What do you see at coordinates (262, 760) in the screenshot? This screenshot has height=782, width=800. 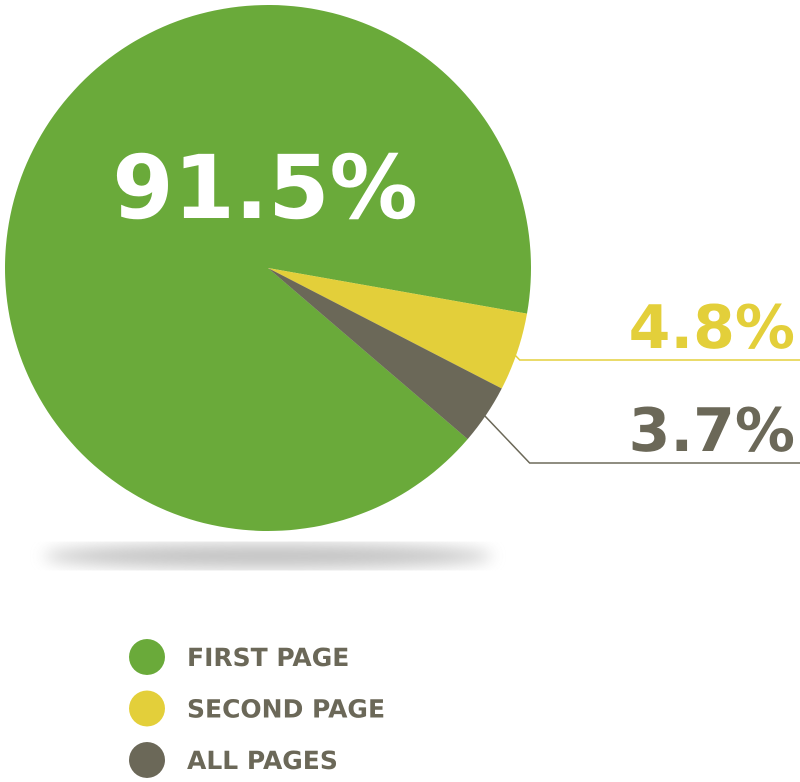 I see `legend-label: ALL PAGES` at bounding box center [262, 760].